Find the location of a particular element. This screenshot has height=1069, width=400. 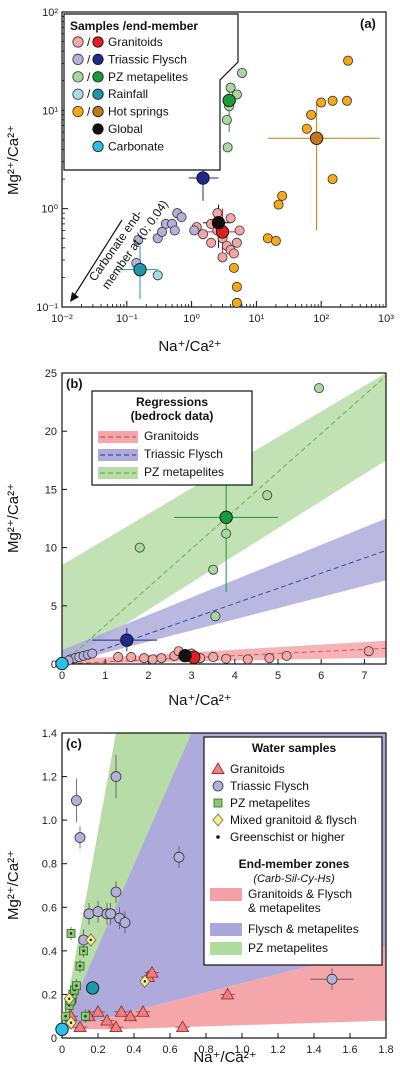

panel-a-legend-box is located at coordinates (151, 92).